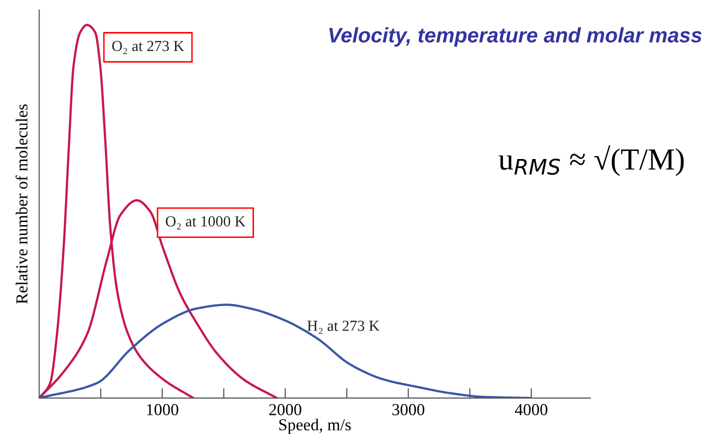  I want to click on x-tick-label: 4000, so click(531, 410).